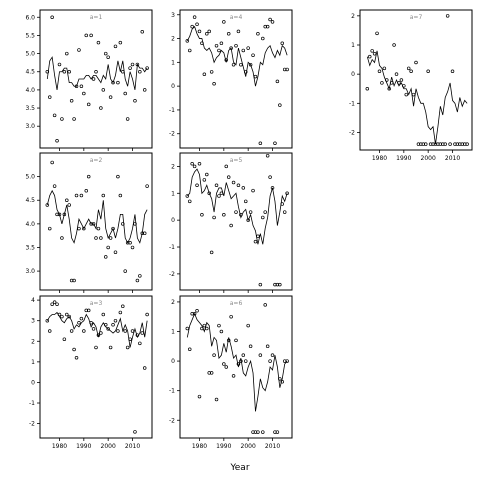 Image resolution: width=480 pixels, height=480 pixels. I want to click on x-tick-label: 2010, so click(452, 158).